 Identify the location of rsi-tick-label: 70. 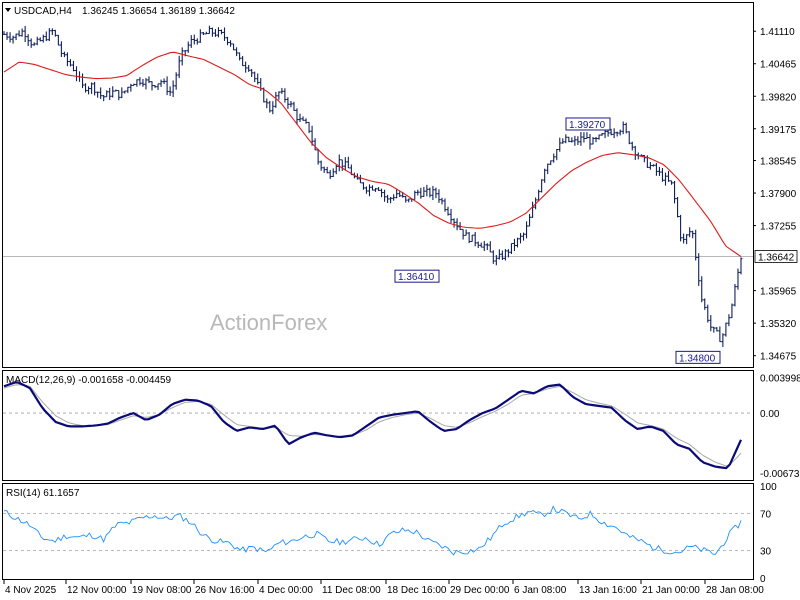
(766, 515).